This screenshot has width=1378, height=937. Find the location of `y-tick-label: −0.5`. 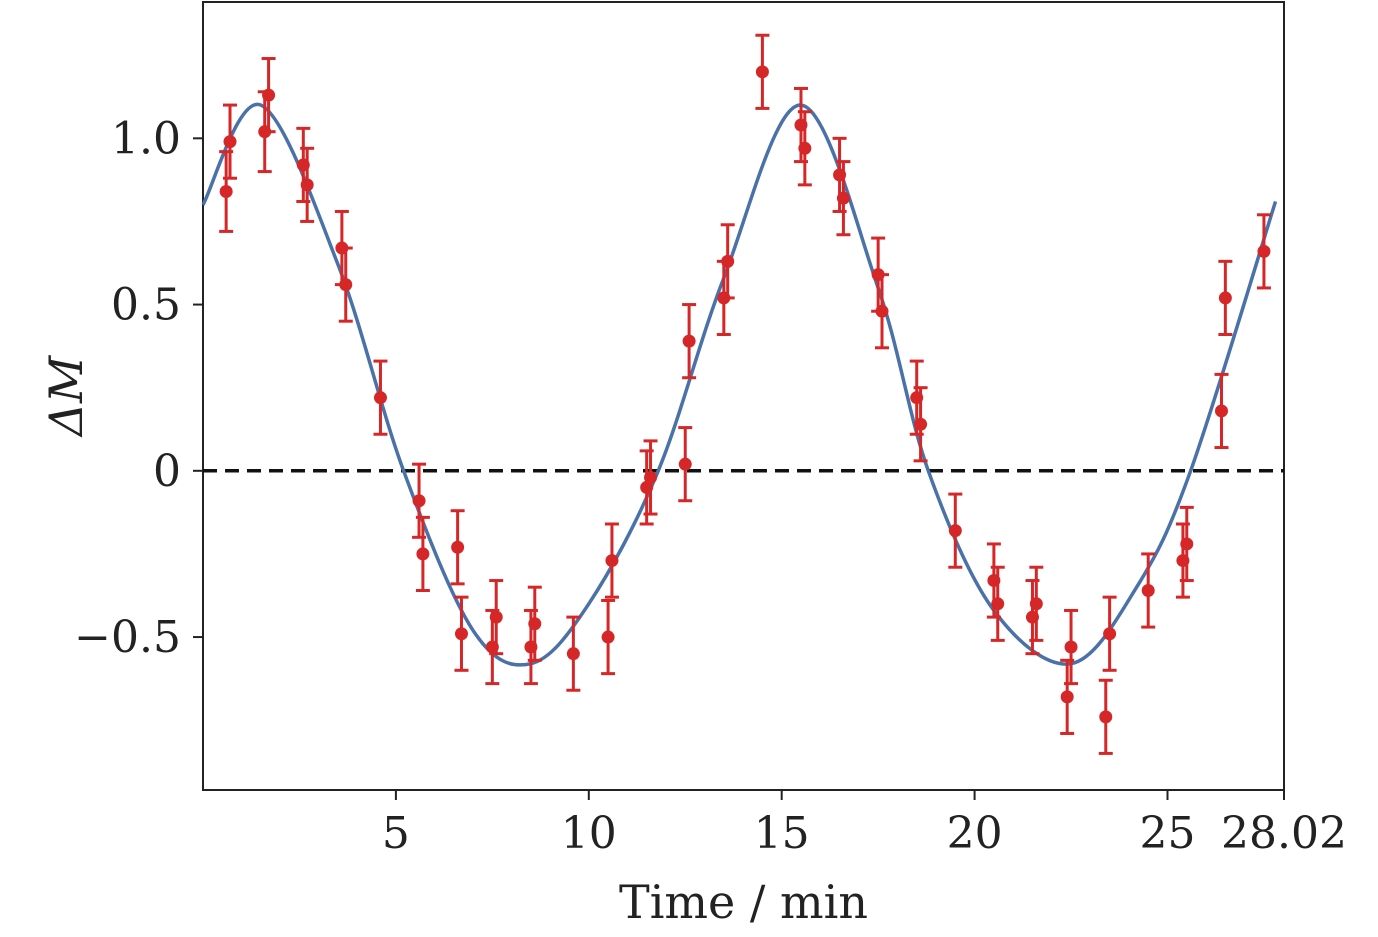

y-tick-label: −0.5 is located at coordinates (127, 637).